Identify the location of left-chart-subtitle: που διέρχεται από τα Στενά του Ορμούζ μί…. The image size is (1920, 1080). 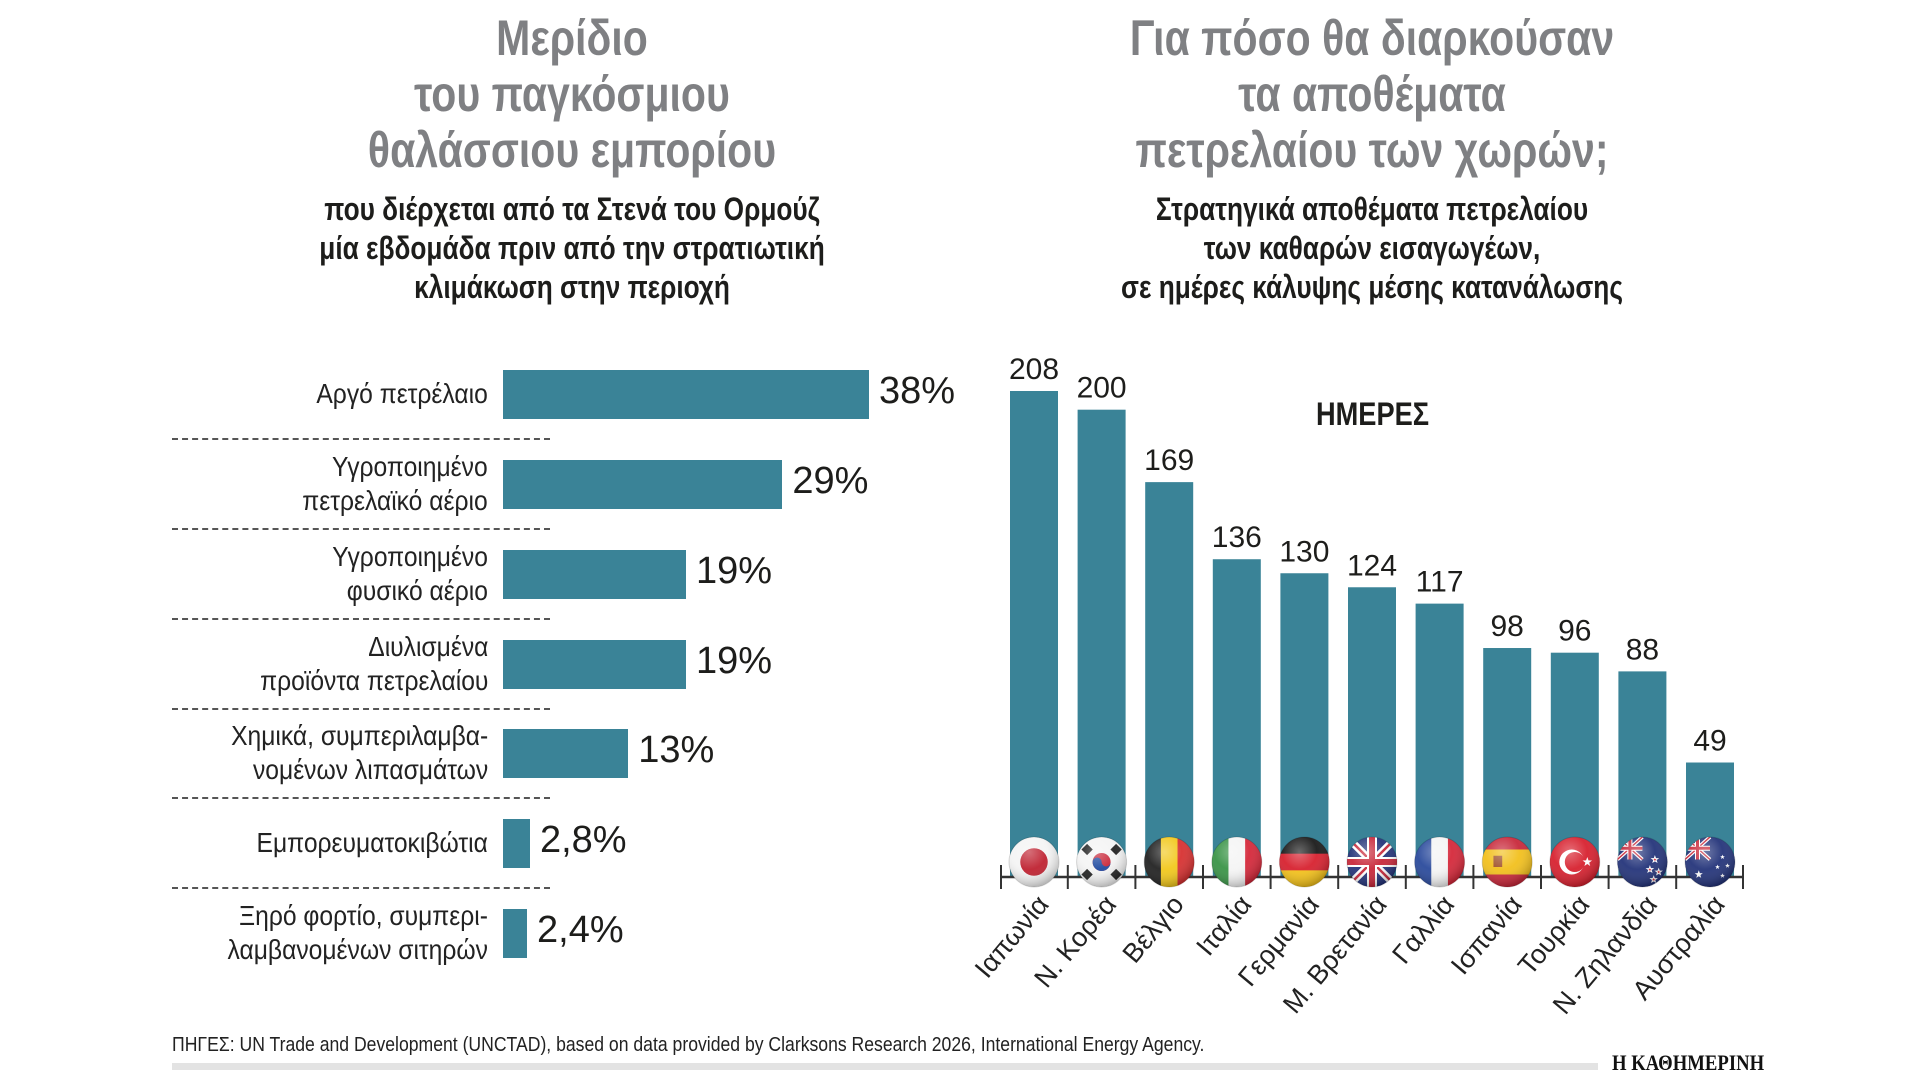
(572, 248).